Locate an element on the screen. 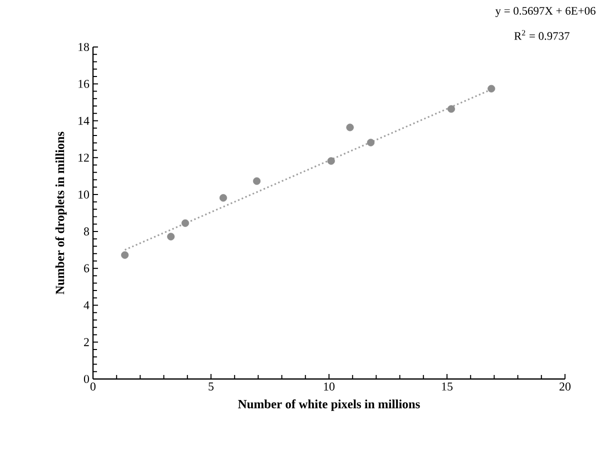 Image resolution: width=609 pixels, height=451 pixels. y-tick-label: 10 is located at coordinates (84, 194).